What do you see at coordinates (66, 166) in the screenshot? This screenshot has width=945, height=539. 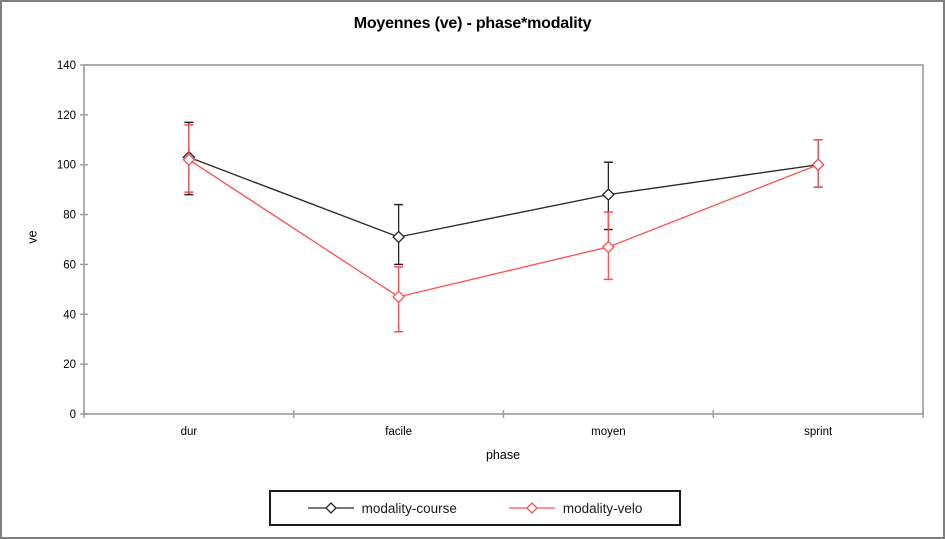 I see `y-tick-label: 100` at bounding box center [66, 166].